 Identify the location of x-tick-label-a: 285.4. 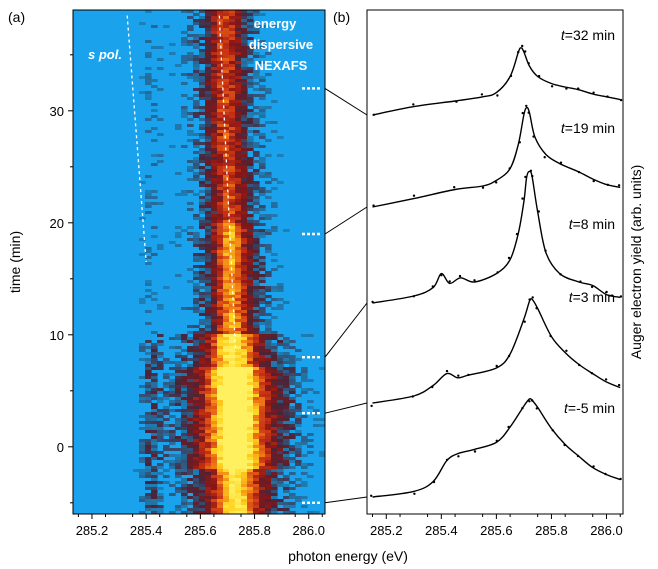
(146, 530).